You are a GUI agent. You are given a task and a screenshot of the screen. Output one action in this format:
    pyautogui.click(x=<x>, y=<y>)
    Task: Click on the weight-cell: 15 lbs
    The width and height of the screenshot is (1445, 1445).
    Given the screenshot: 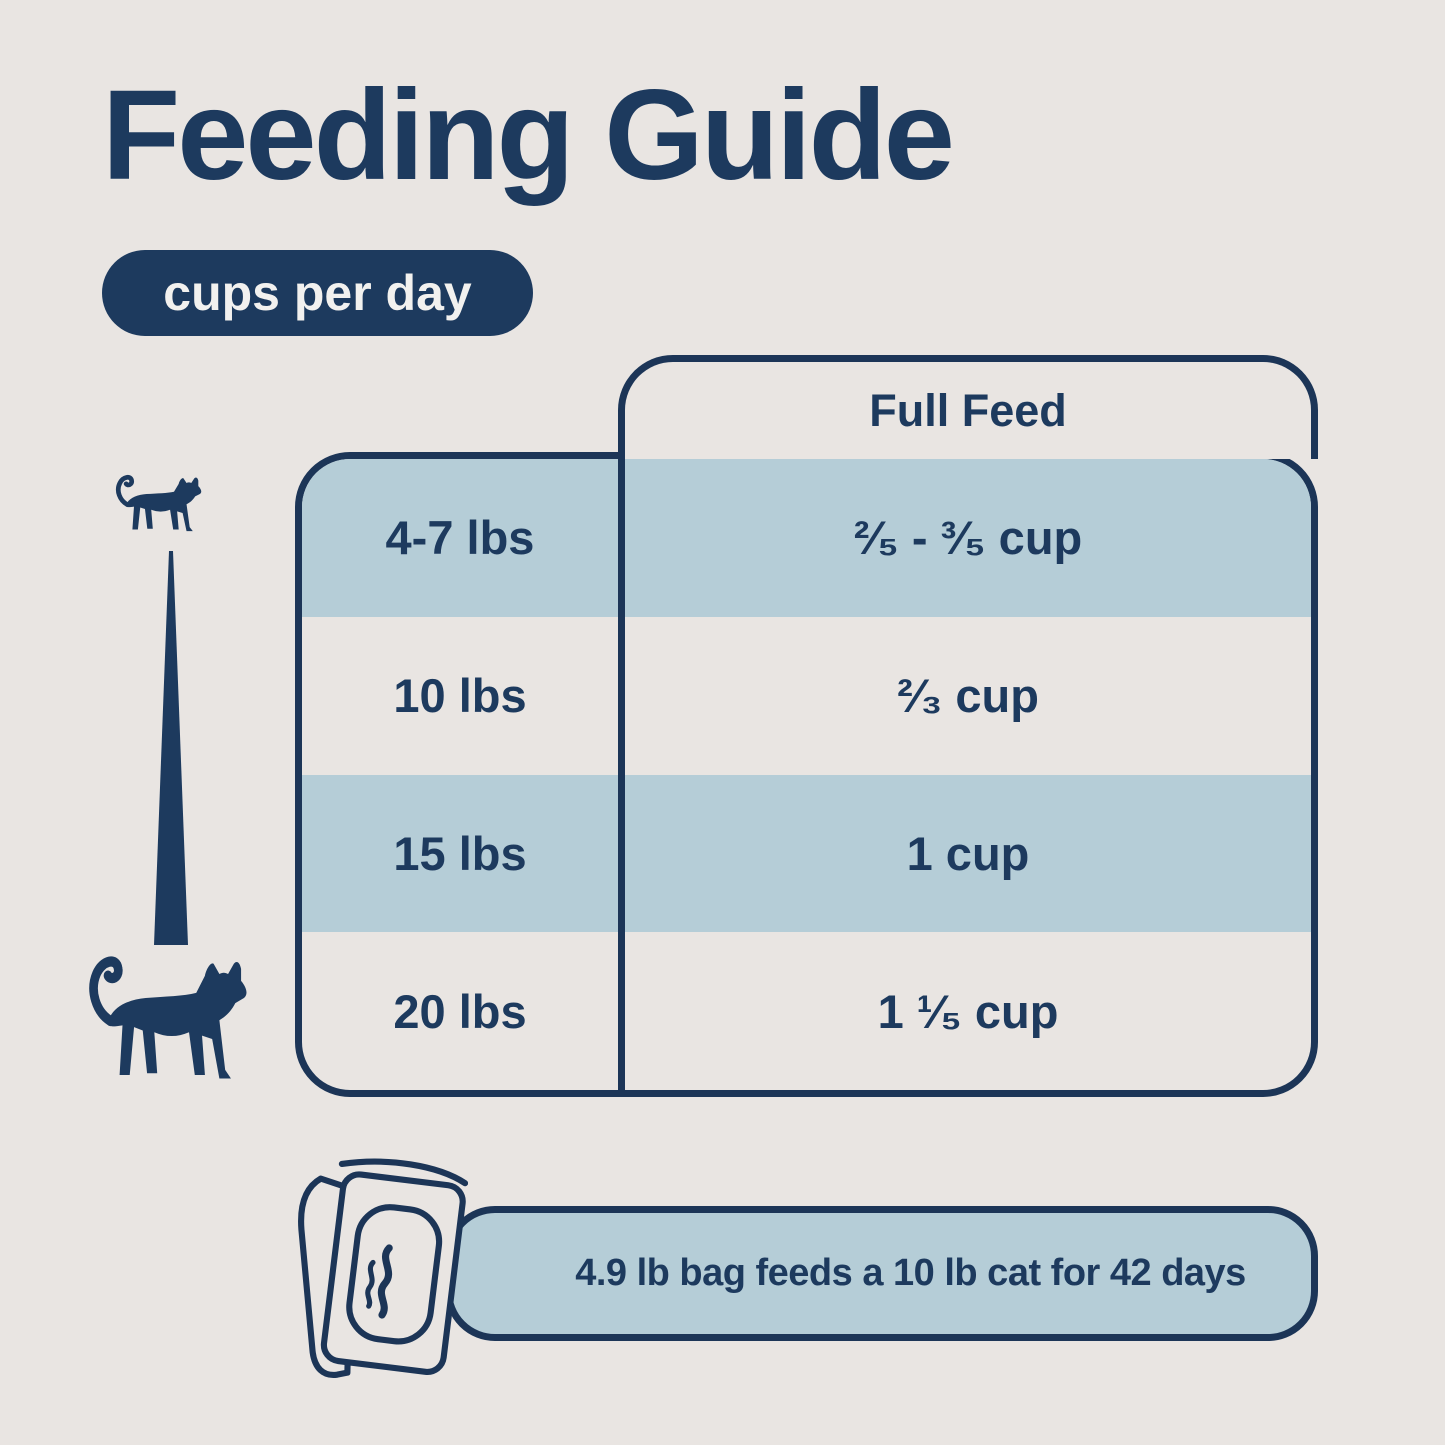 What is the action you would take?
    pyautogui.click(x=460, y=853)
    